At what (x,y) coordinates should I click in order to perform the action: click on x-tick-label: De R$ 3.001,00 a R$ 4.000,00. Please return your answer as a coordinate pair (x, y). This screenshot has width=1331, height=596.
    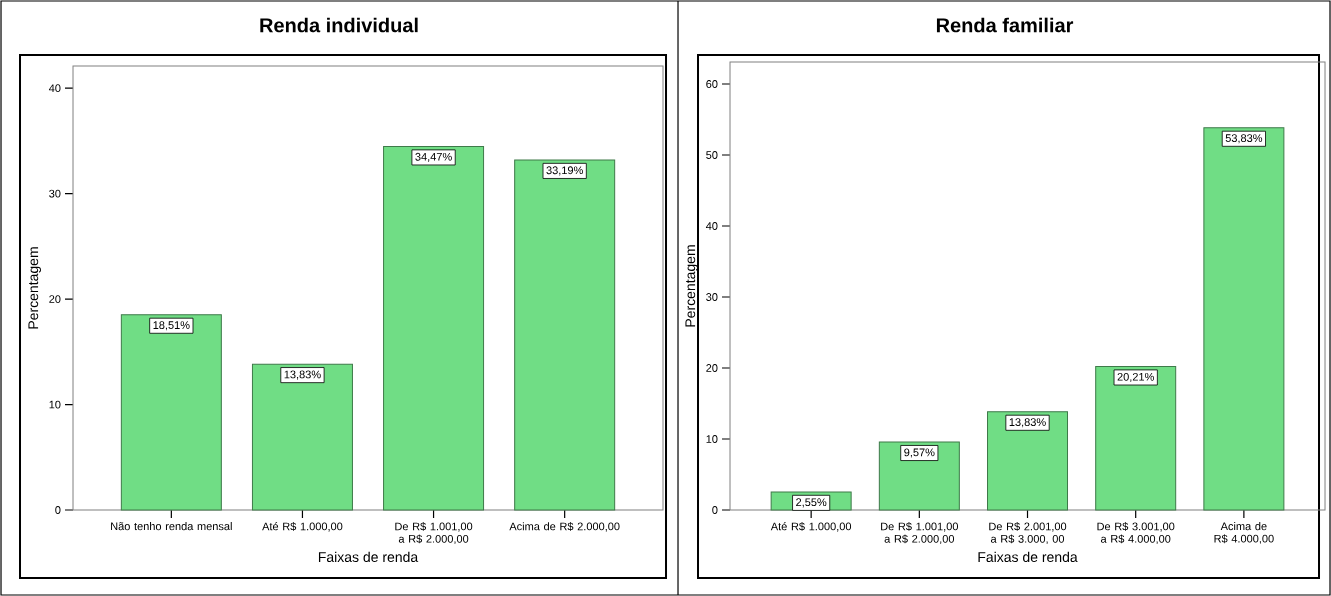
    Looking at the image, I should click on (1136, 533).